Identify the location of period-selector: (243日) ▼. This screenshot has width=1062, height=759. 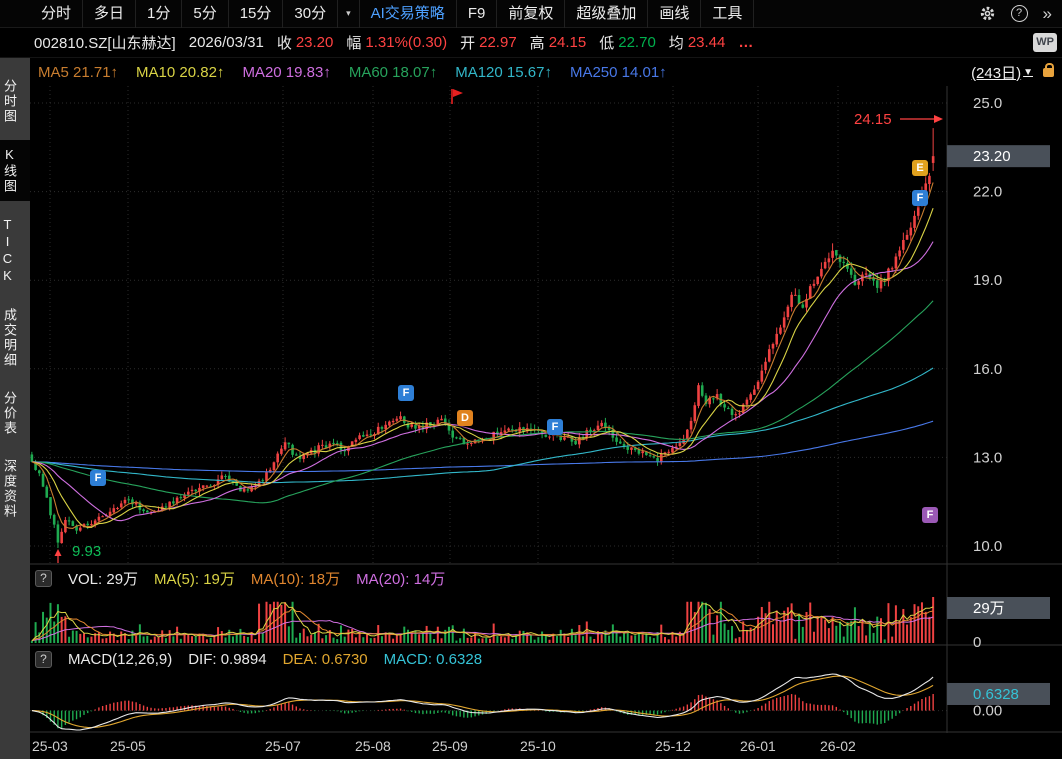
(1016, 72).